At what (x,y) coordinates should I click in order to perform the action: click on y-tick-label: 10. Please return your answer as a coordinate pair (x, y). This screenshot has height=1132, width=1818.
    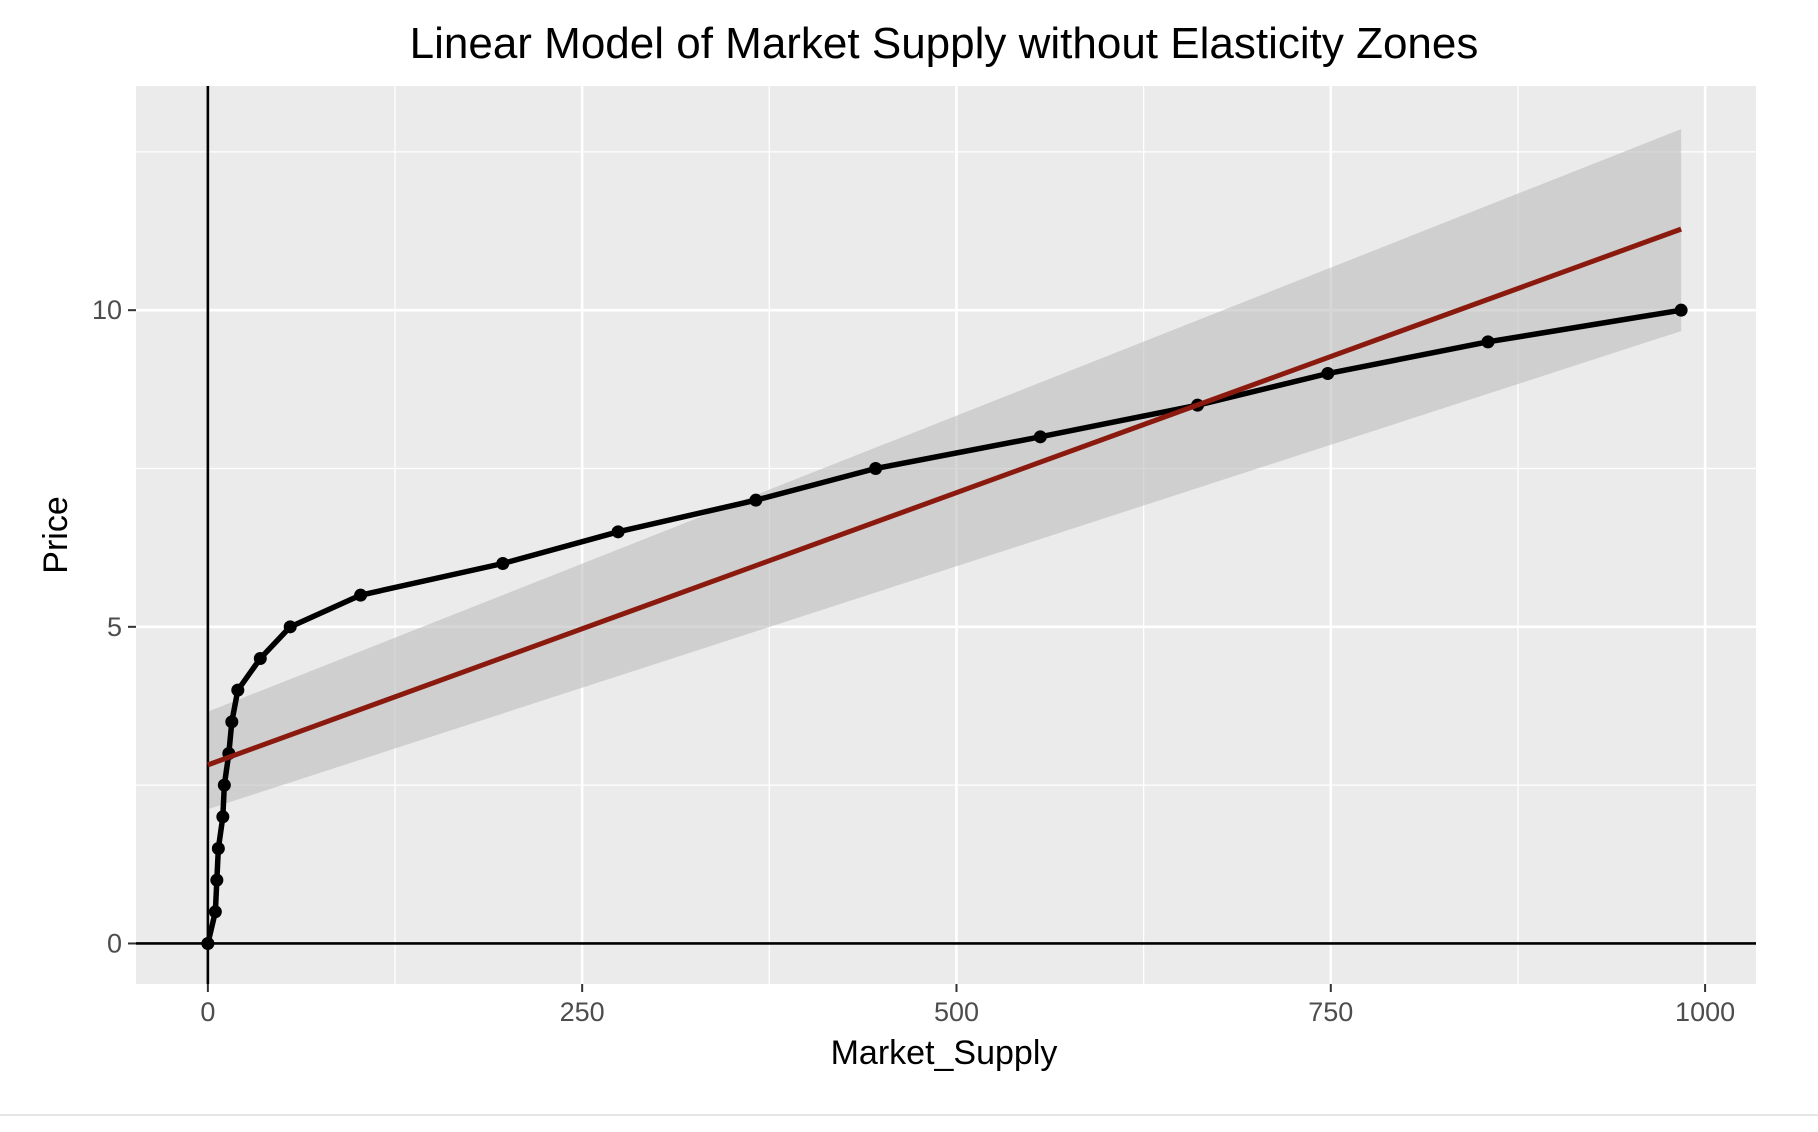
    Looking at the image, I should click on (107, 310).